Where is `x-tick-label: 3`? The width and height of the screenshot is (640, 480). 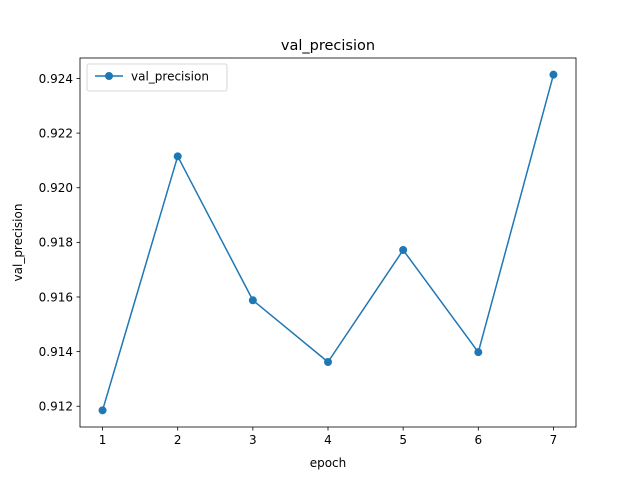 x-tick-label: 3 is located at coordinates (253, 440).